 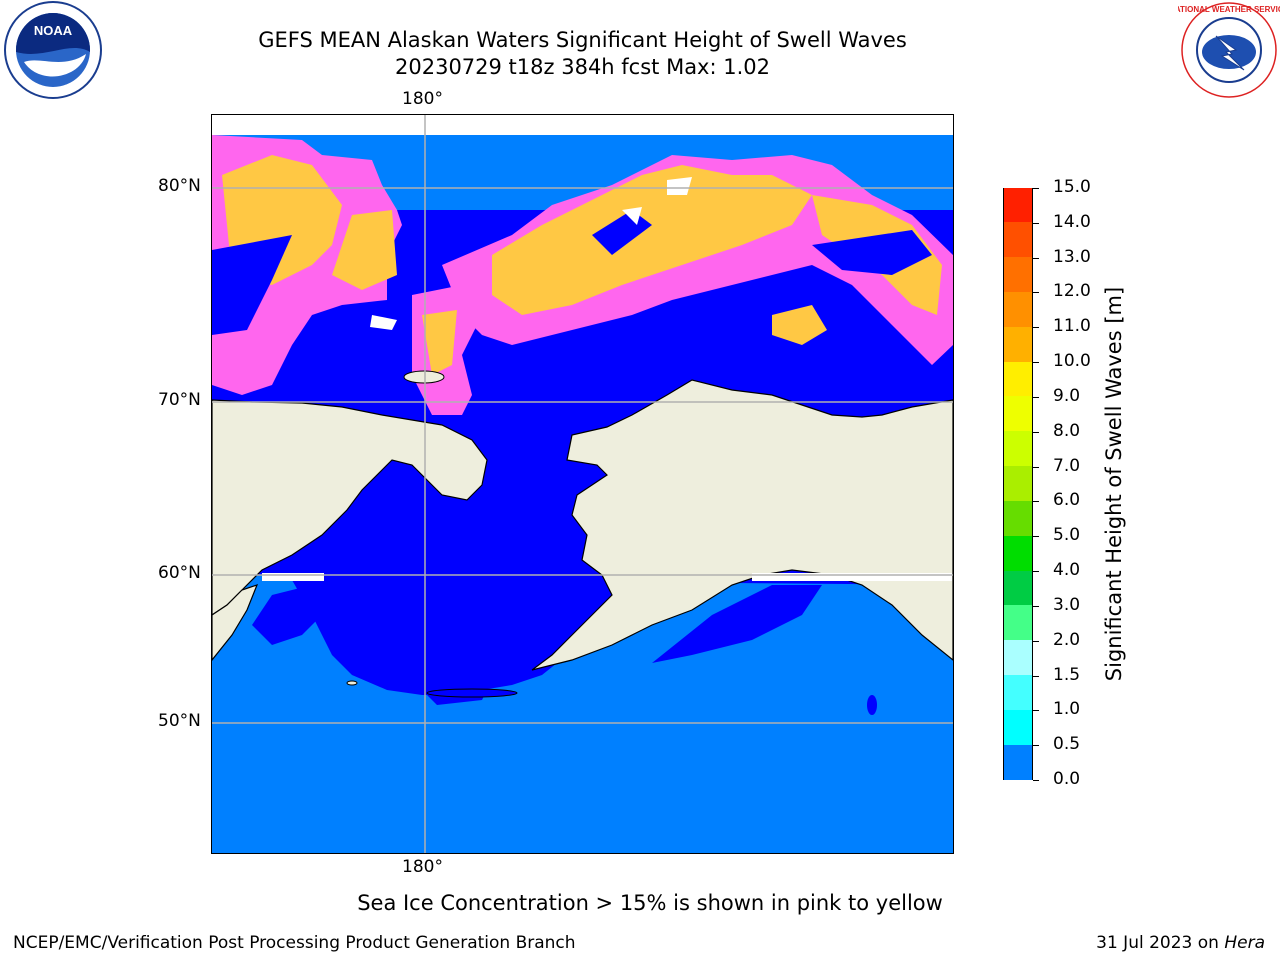 What do you see at coordinates (293, 577) in the screenshot?
I see `nodata-strip-west` at bounding box center [293, 577].